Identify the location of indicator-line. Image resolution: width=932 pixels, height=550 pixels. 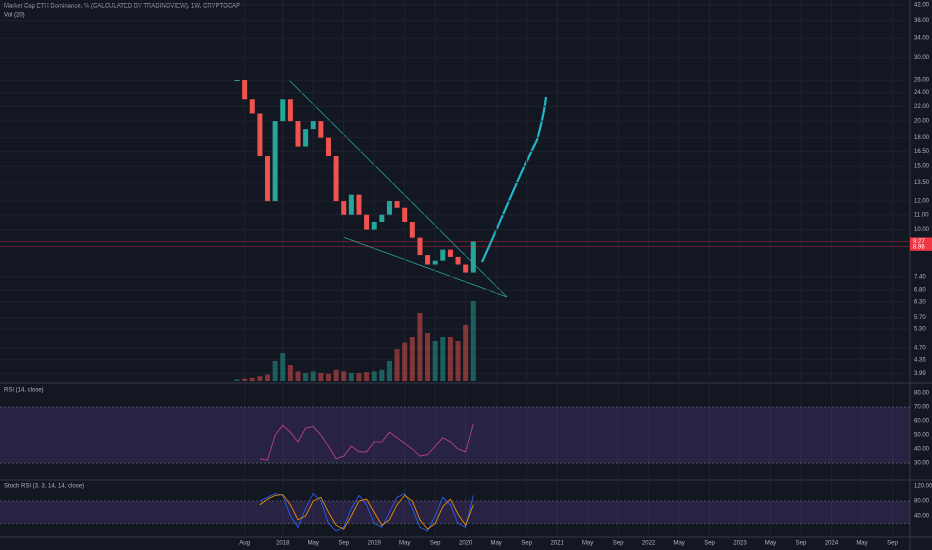
(366, 512).